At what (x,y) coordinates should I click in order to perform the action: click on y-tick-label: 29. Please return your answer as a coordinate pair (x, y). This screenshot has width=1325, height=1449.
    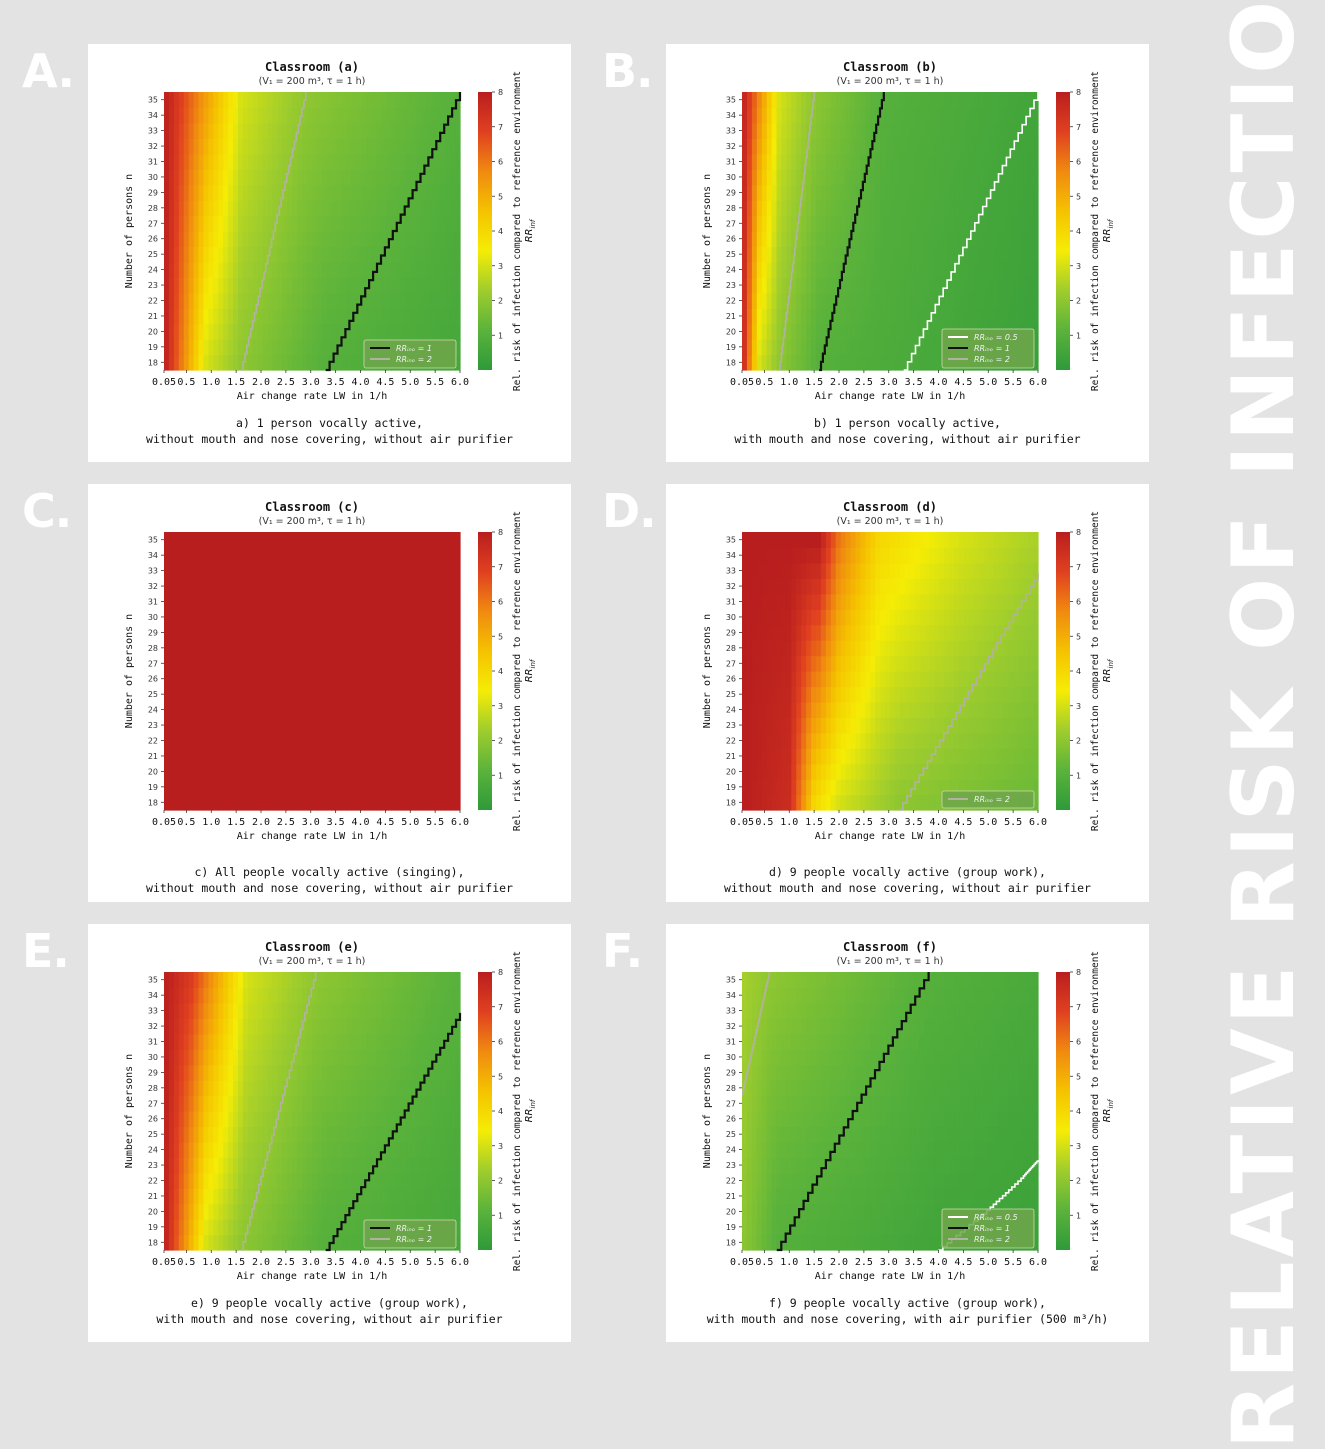
    Looking at the image, I should click on (731, 192).